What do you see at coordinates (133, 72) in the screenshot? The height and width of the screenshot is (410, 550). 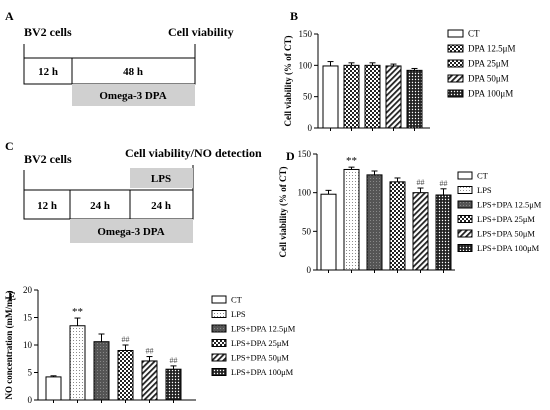 I see `panel-a-seg2: 48 h` at bounding box center [133, 72].